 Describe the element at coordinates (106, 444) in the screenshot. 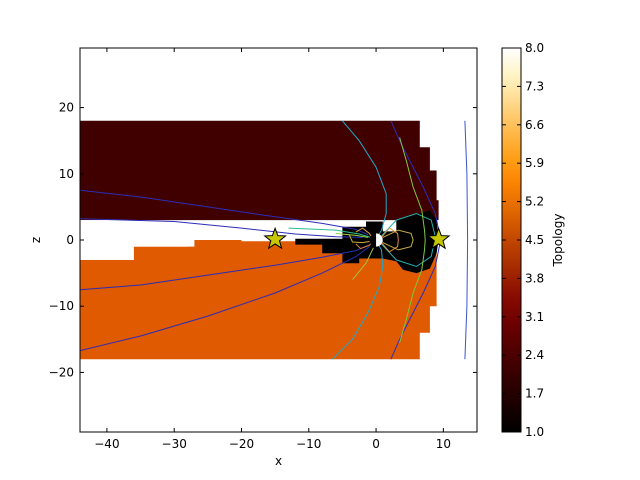

I see `x-tick-label: −40` at that location.